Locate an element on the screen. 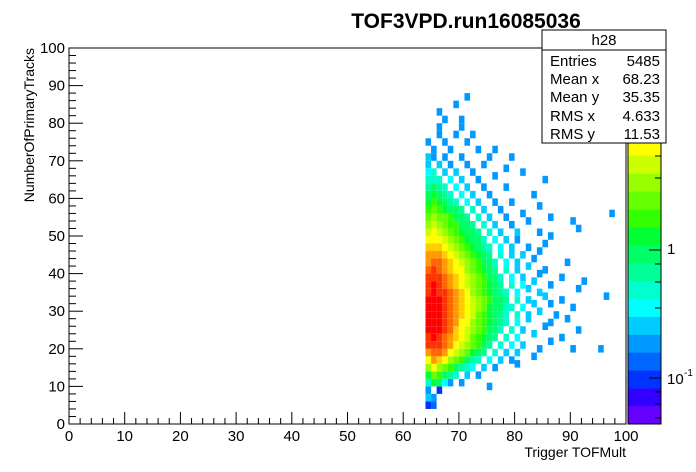  y-tick-label: 40 is located at coordinates (56, 274).